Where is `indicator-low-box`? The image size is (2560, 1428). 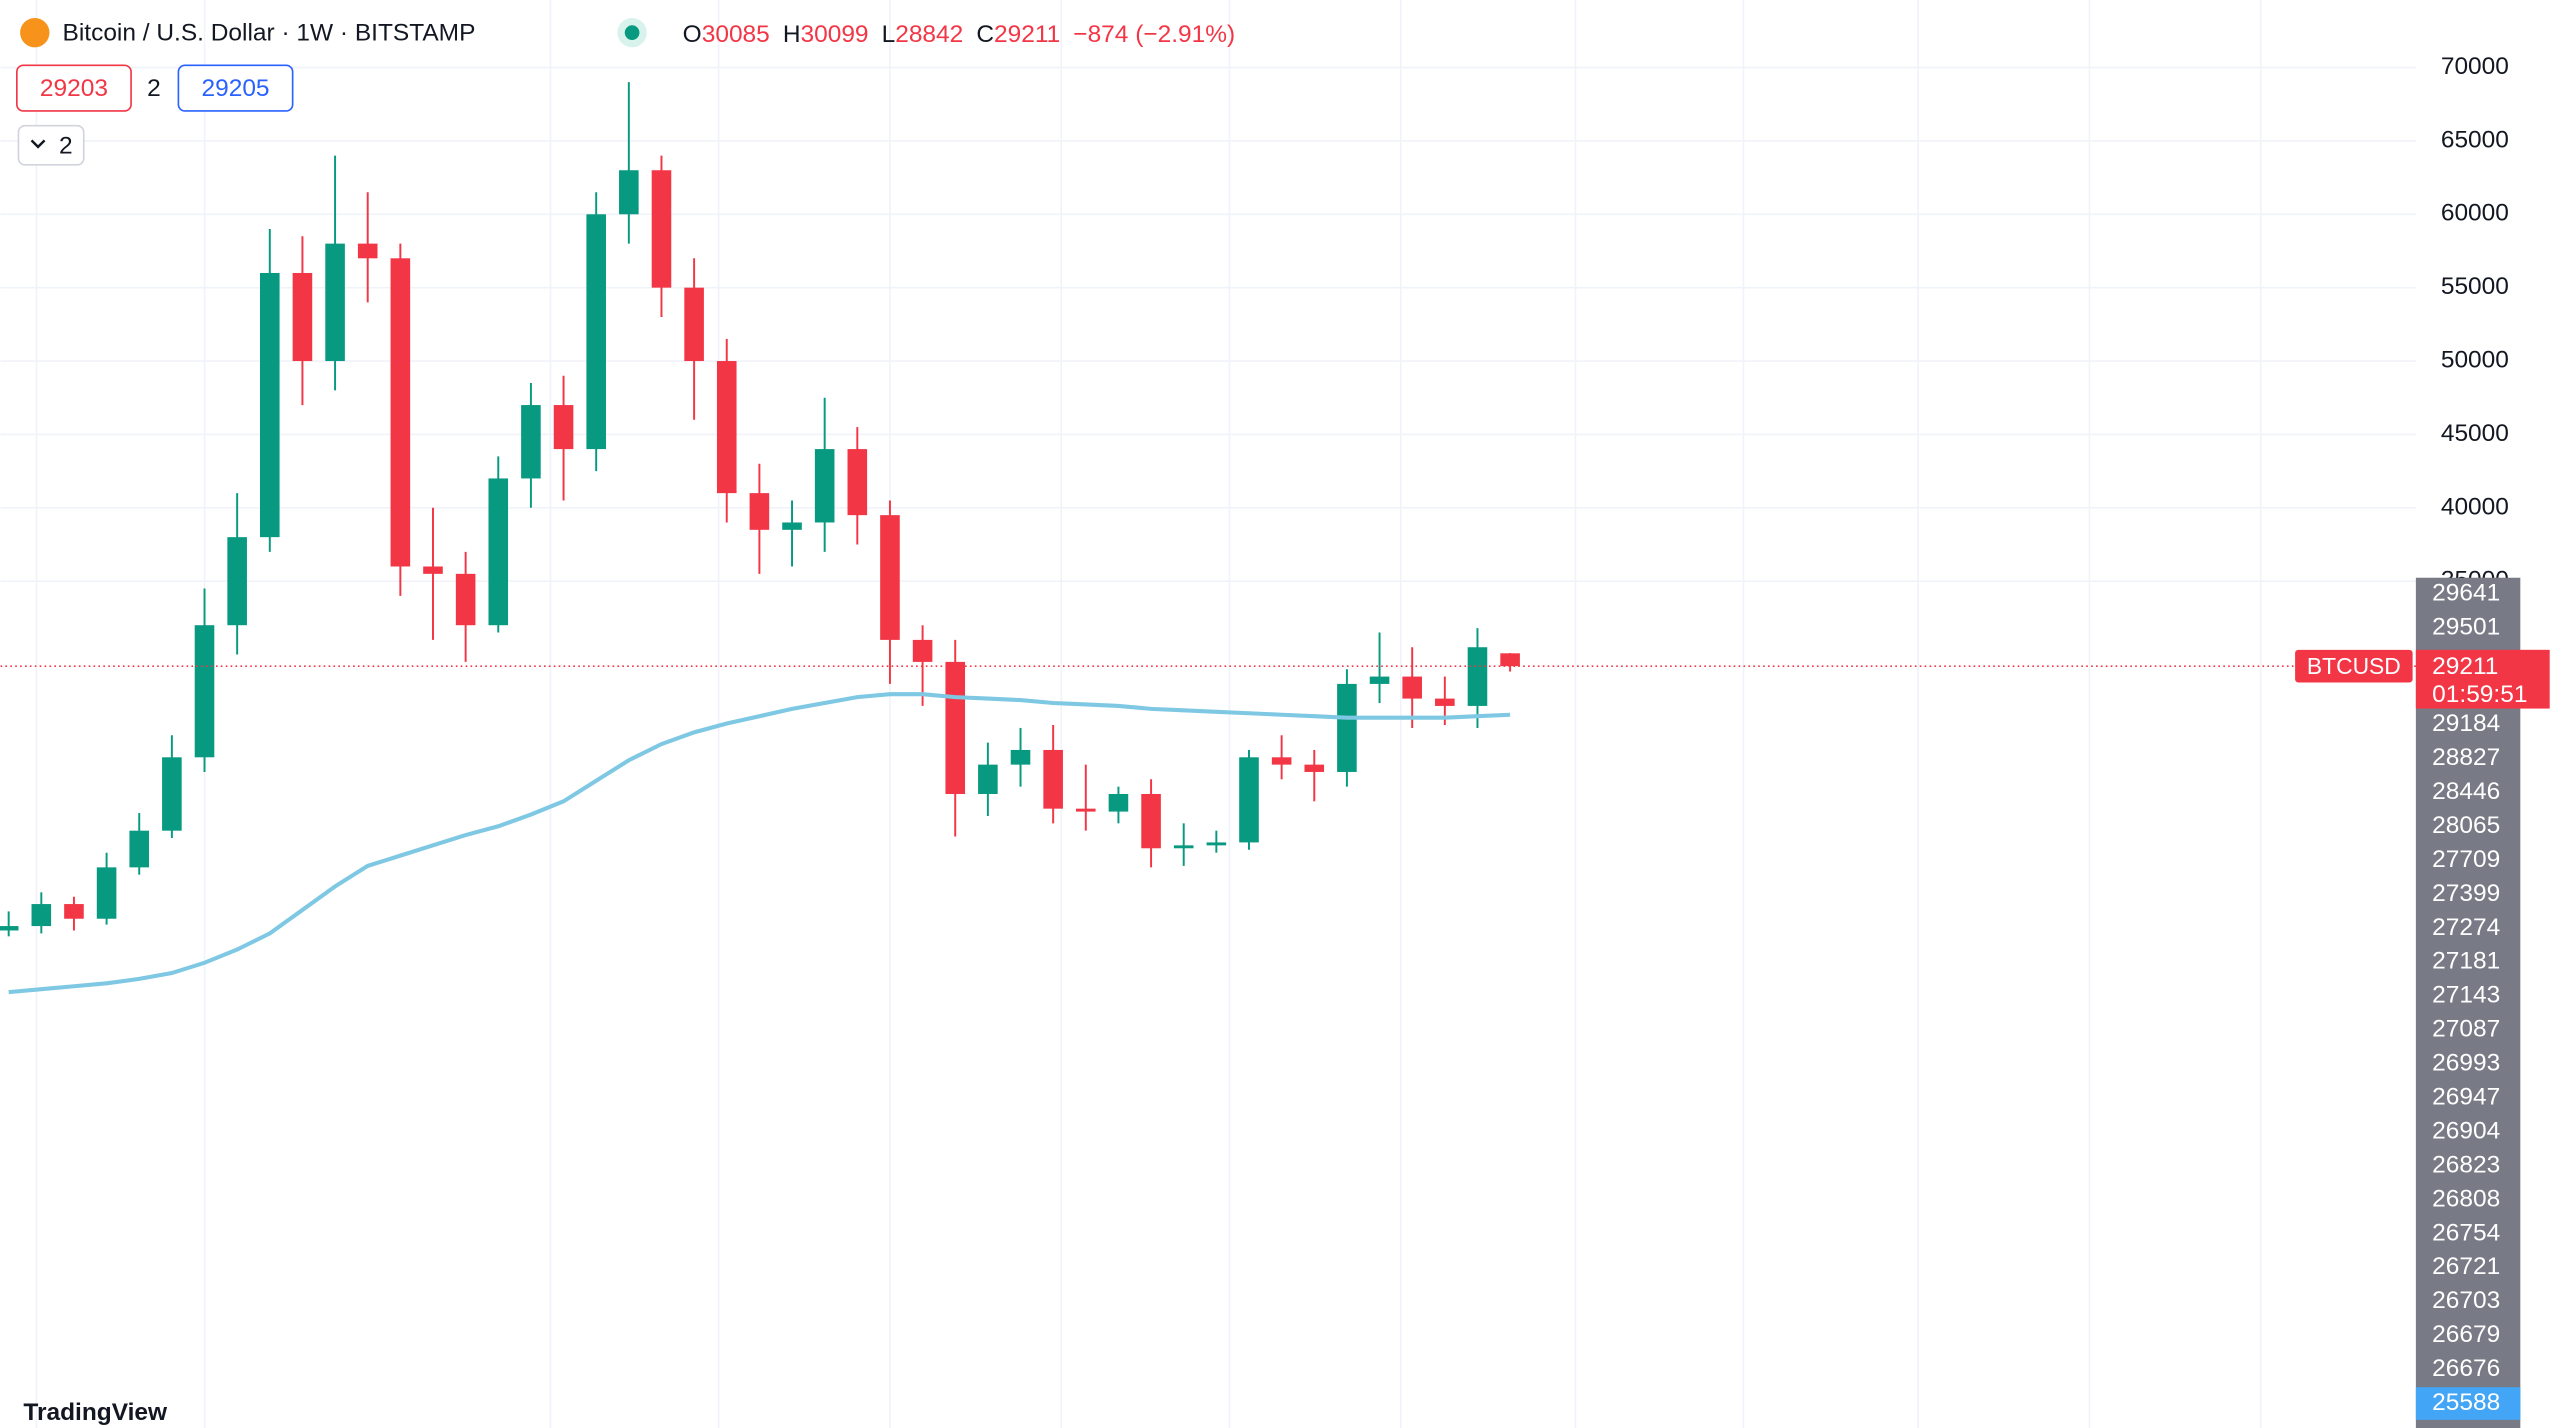
indicator-low-box is located at coordinates (74, 88).